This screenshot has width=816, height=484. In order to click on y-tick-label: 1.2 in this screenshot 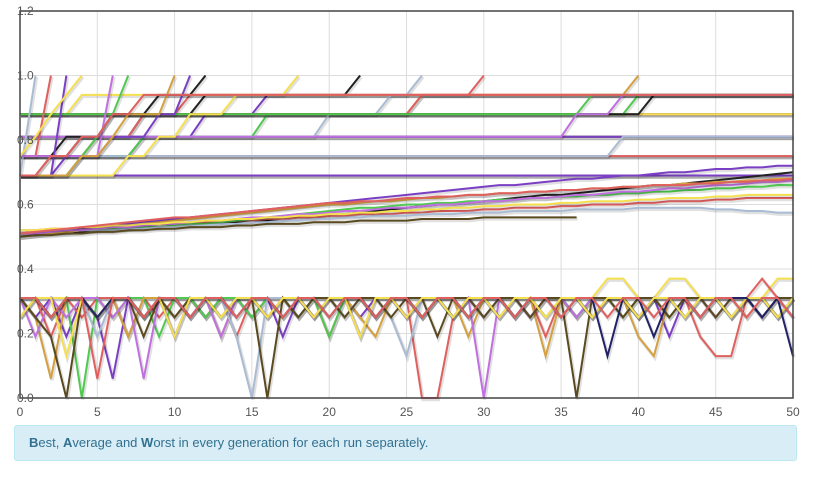, I will do `click(25, 11)`.